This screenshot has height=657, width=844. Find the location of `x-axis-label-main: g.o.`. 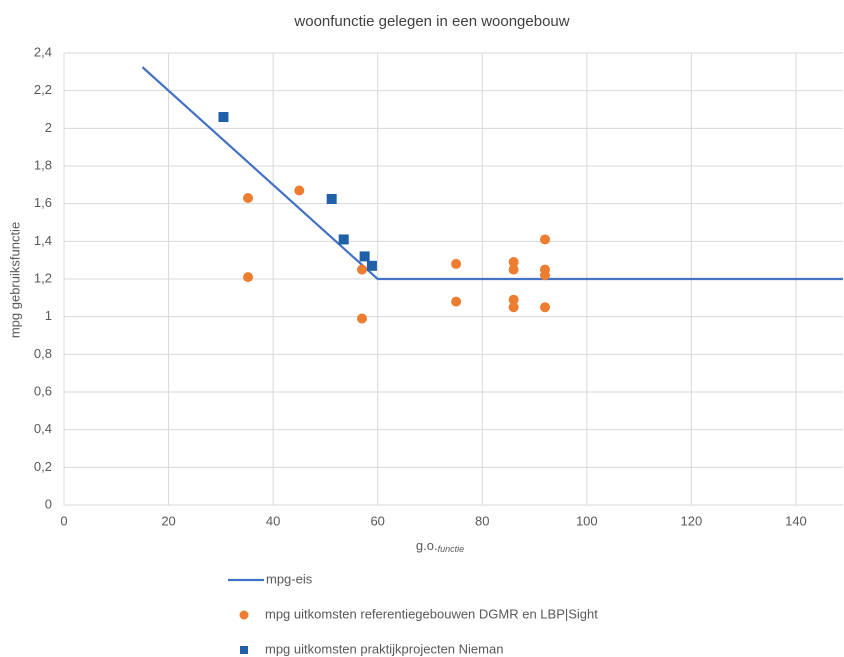

x-axis-label-main: g.o. is located at coordinates (427, 545).